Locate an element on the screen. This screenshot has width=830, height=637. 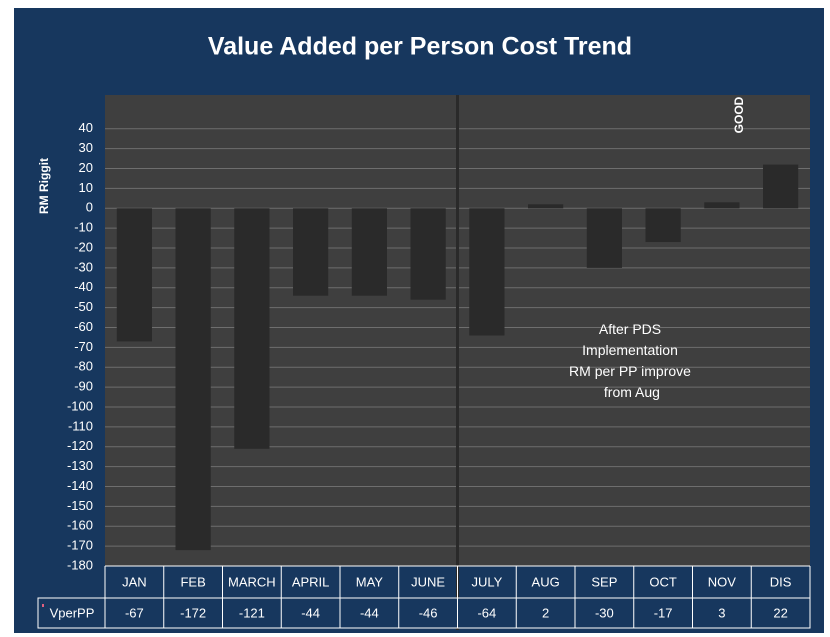
y-tick-label: -20 is located at coordinates (83, 246).